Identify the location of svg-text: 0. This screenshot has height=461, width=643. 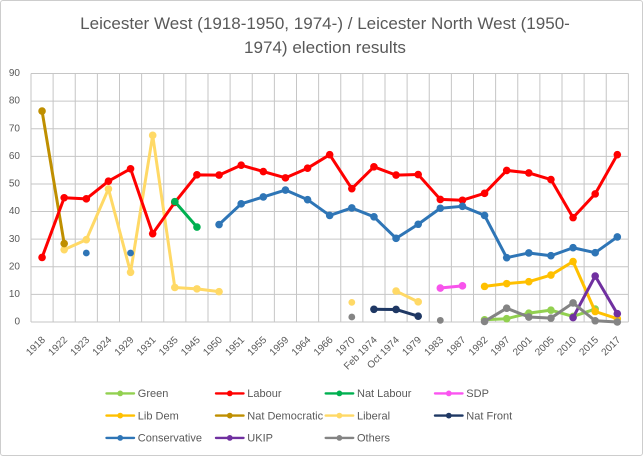
(17, 322).